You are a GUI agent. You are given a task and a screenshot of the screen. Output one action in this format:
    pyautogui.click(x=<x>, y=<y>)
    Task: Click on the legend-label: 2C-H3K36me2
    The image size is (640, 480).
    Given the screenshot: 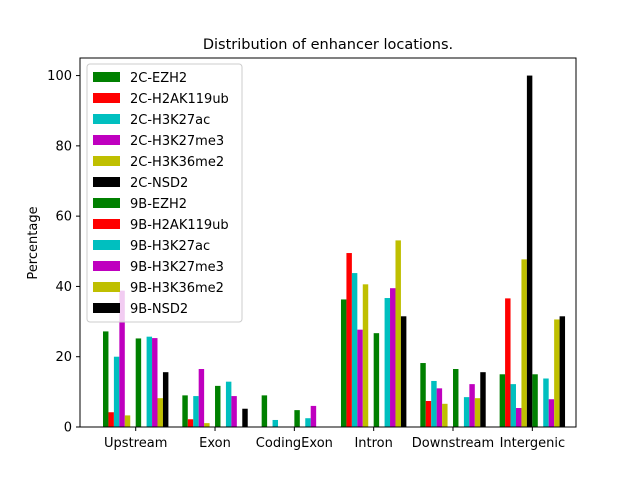 What is the action you would take?
    pyautogui.click(x=177, y=162)
    